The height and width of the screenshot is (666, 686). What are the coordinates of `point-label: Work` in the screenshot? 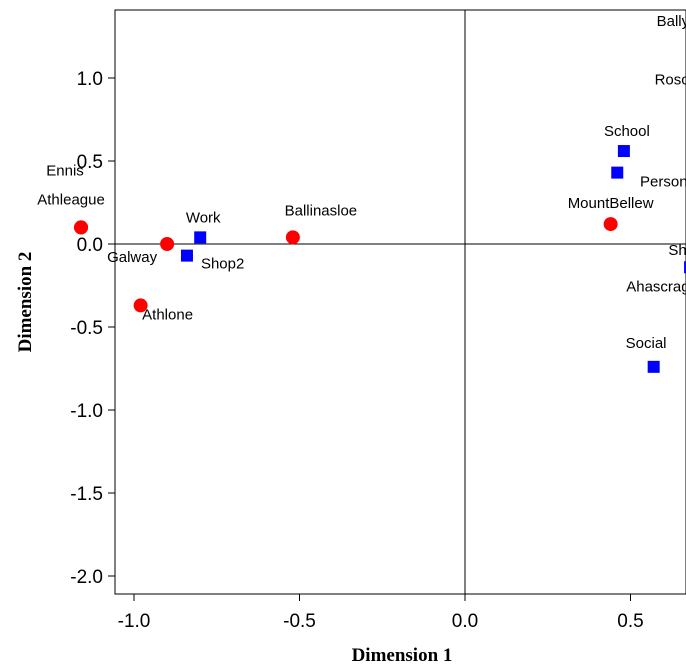 It's located at (203, 217).